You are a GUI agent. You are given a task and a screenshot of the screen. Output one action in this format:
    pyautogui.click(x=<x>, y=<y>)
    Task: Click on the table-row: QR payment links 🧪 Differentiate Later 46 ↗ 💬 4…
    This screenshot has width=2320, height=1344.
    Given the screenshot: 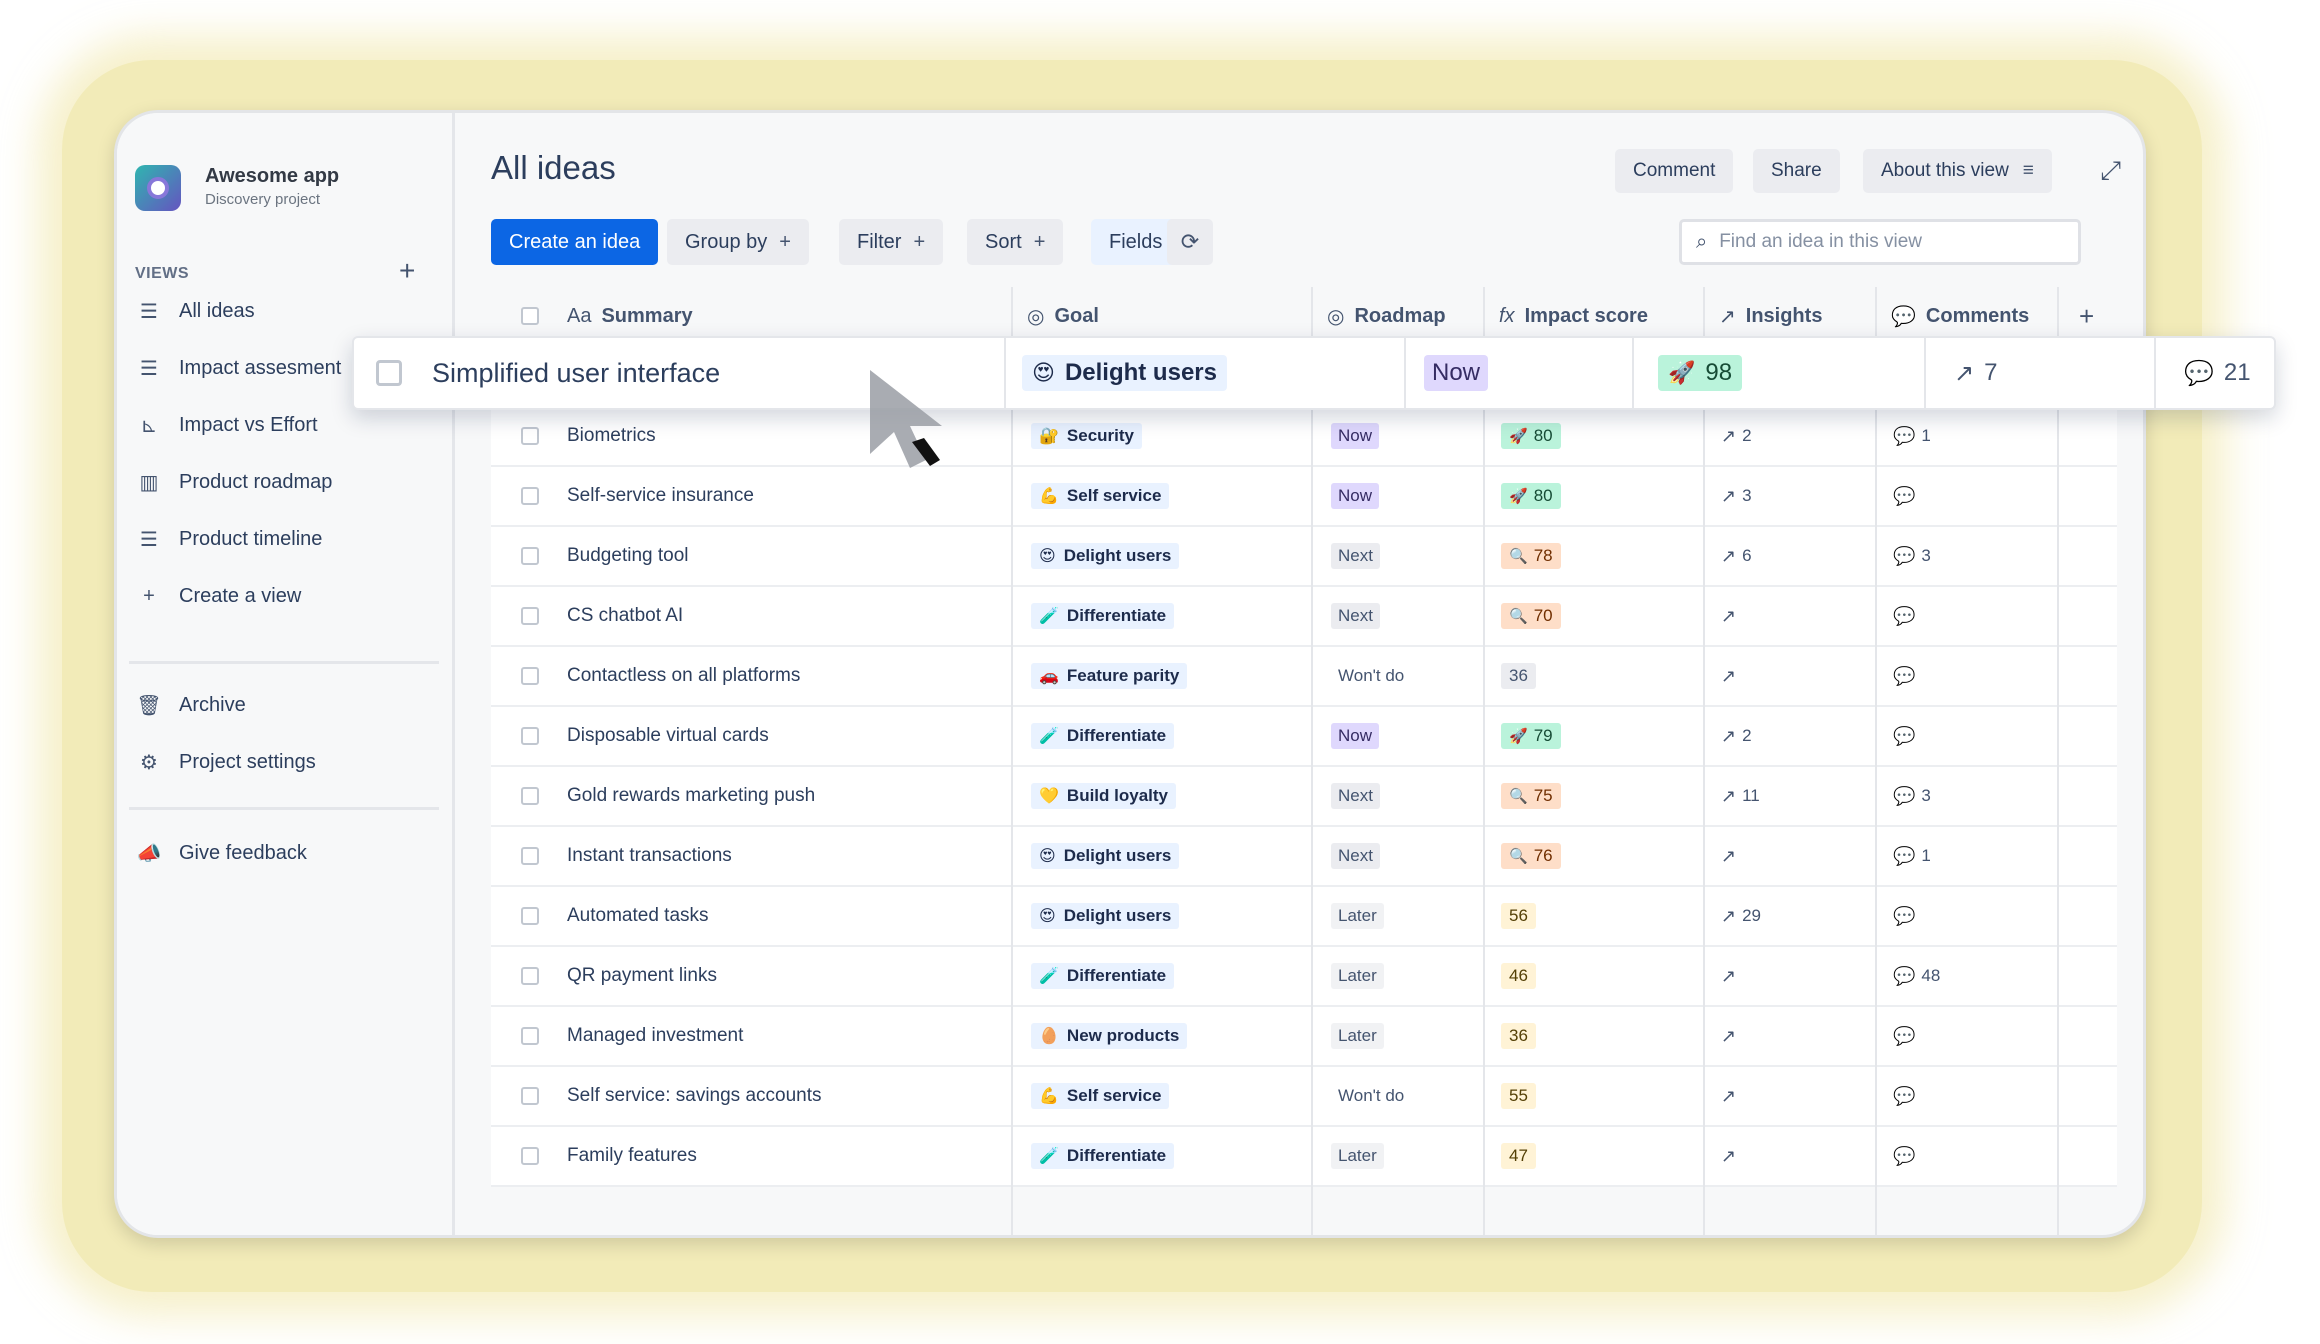 What is the action you would take?
    pyautogui.click(x=1304, y=977)
    